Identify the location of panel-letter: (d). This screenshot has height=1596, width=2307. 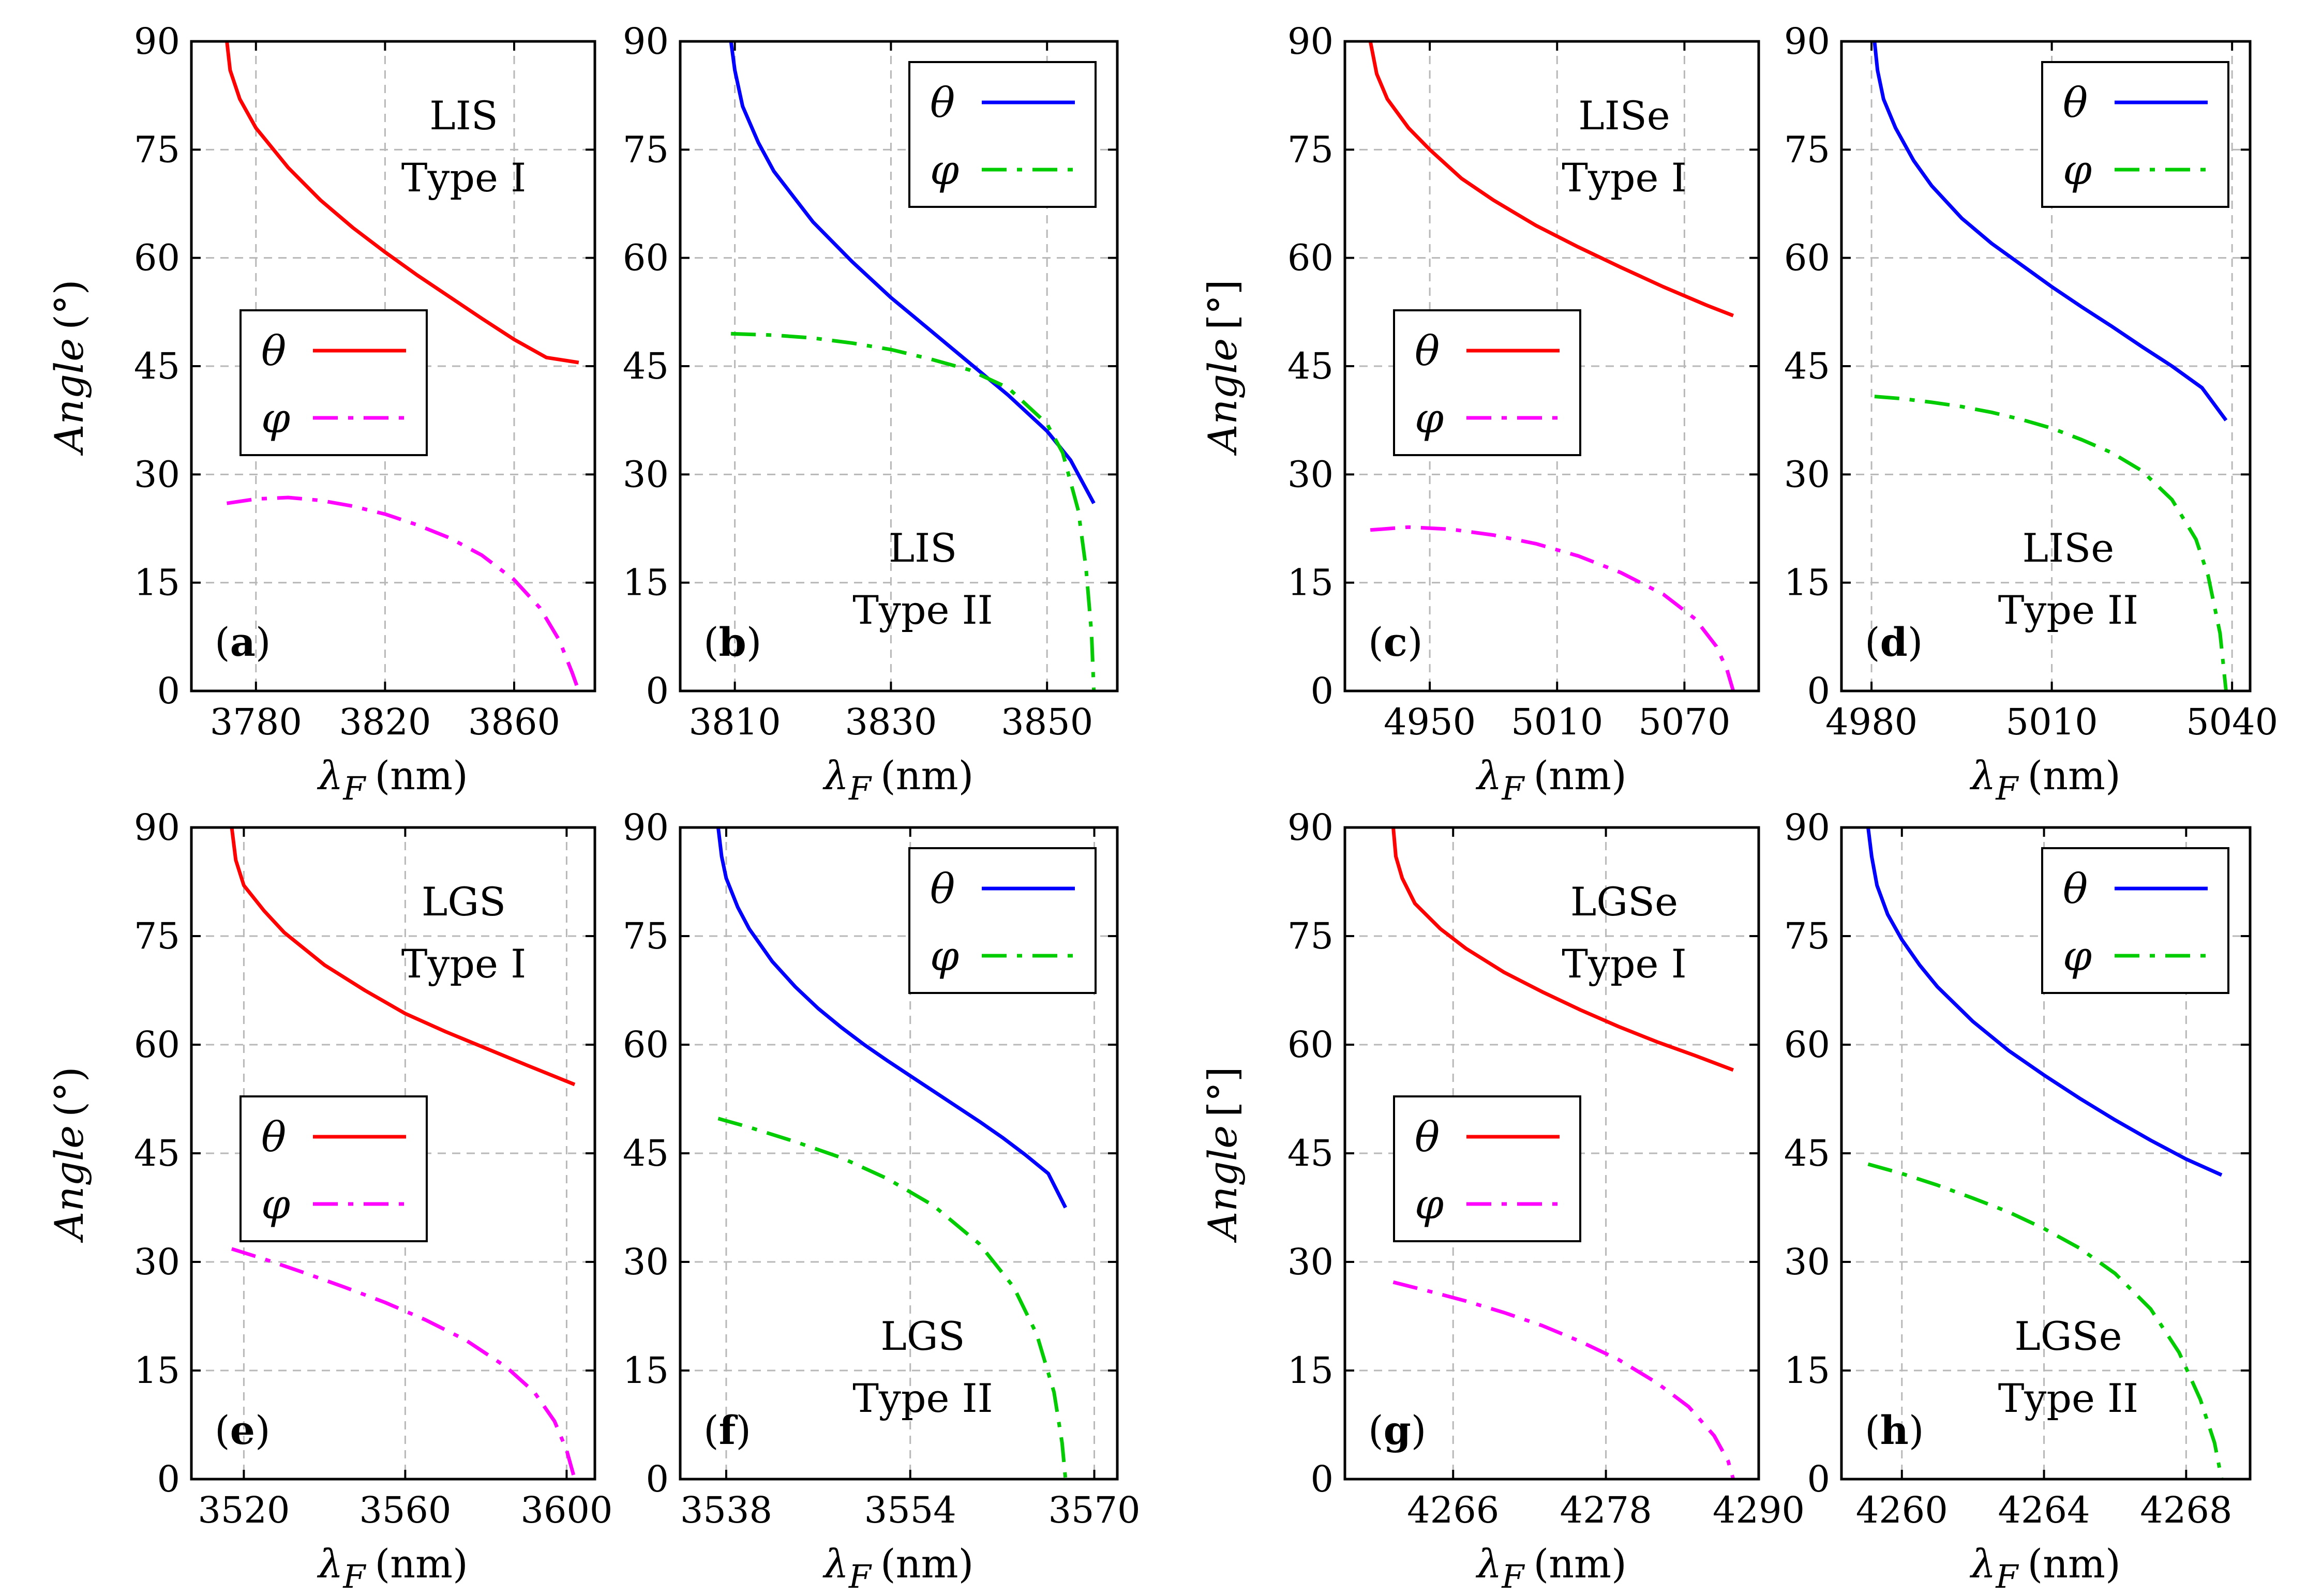
(1894, 642).